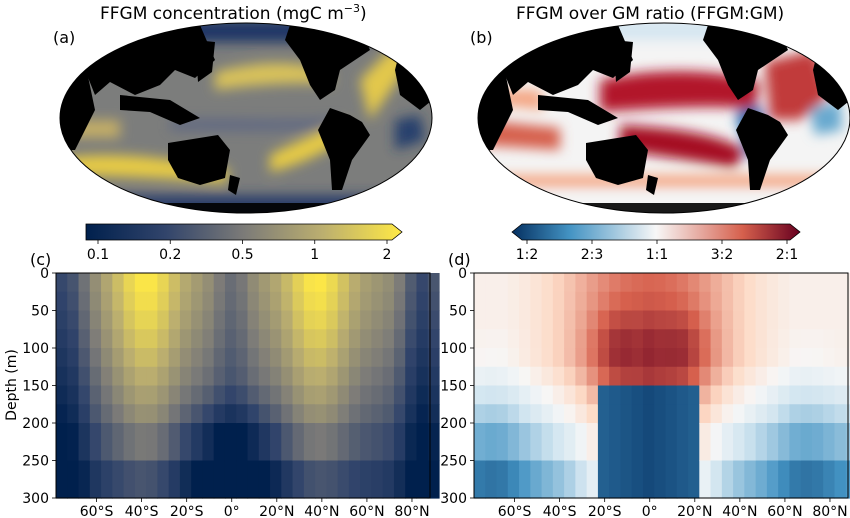 This screenshot has height=518, width=850. Describe the element at coordinates (35, 387) in the screenshot. I see `axis-c-y-tick-label: 150` at that location.